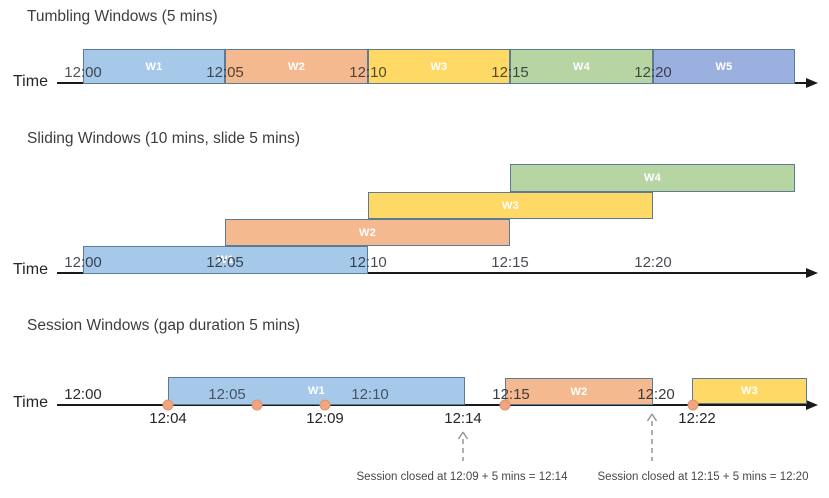 The height and width of the screenshot is (498, 829). What do you see at coordinates (432, 405) in the screenshot?
I see `session-time-axis` at bounding box center [432, 405].